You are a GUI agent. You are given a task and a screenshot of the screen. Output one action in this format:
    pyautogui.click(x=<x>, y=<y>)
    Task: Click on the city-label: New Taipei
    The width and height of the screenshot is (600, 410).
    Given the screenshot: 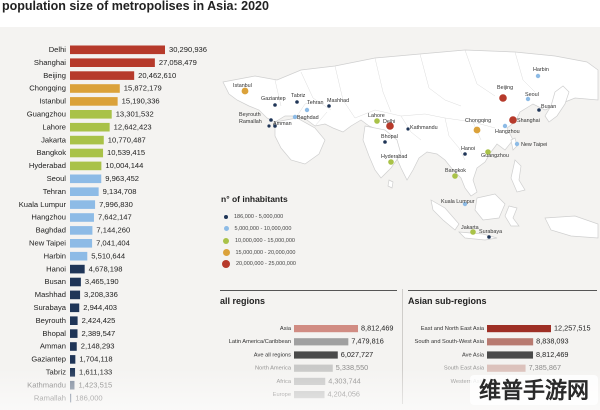 What is the action you would take?
    pyautogui.click(x=534, y=145)
    